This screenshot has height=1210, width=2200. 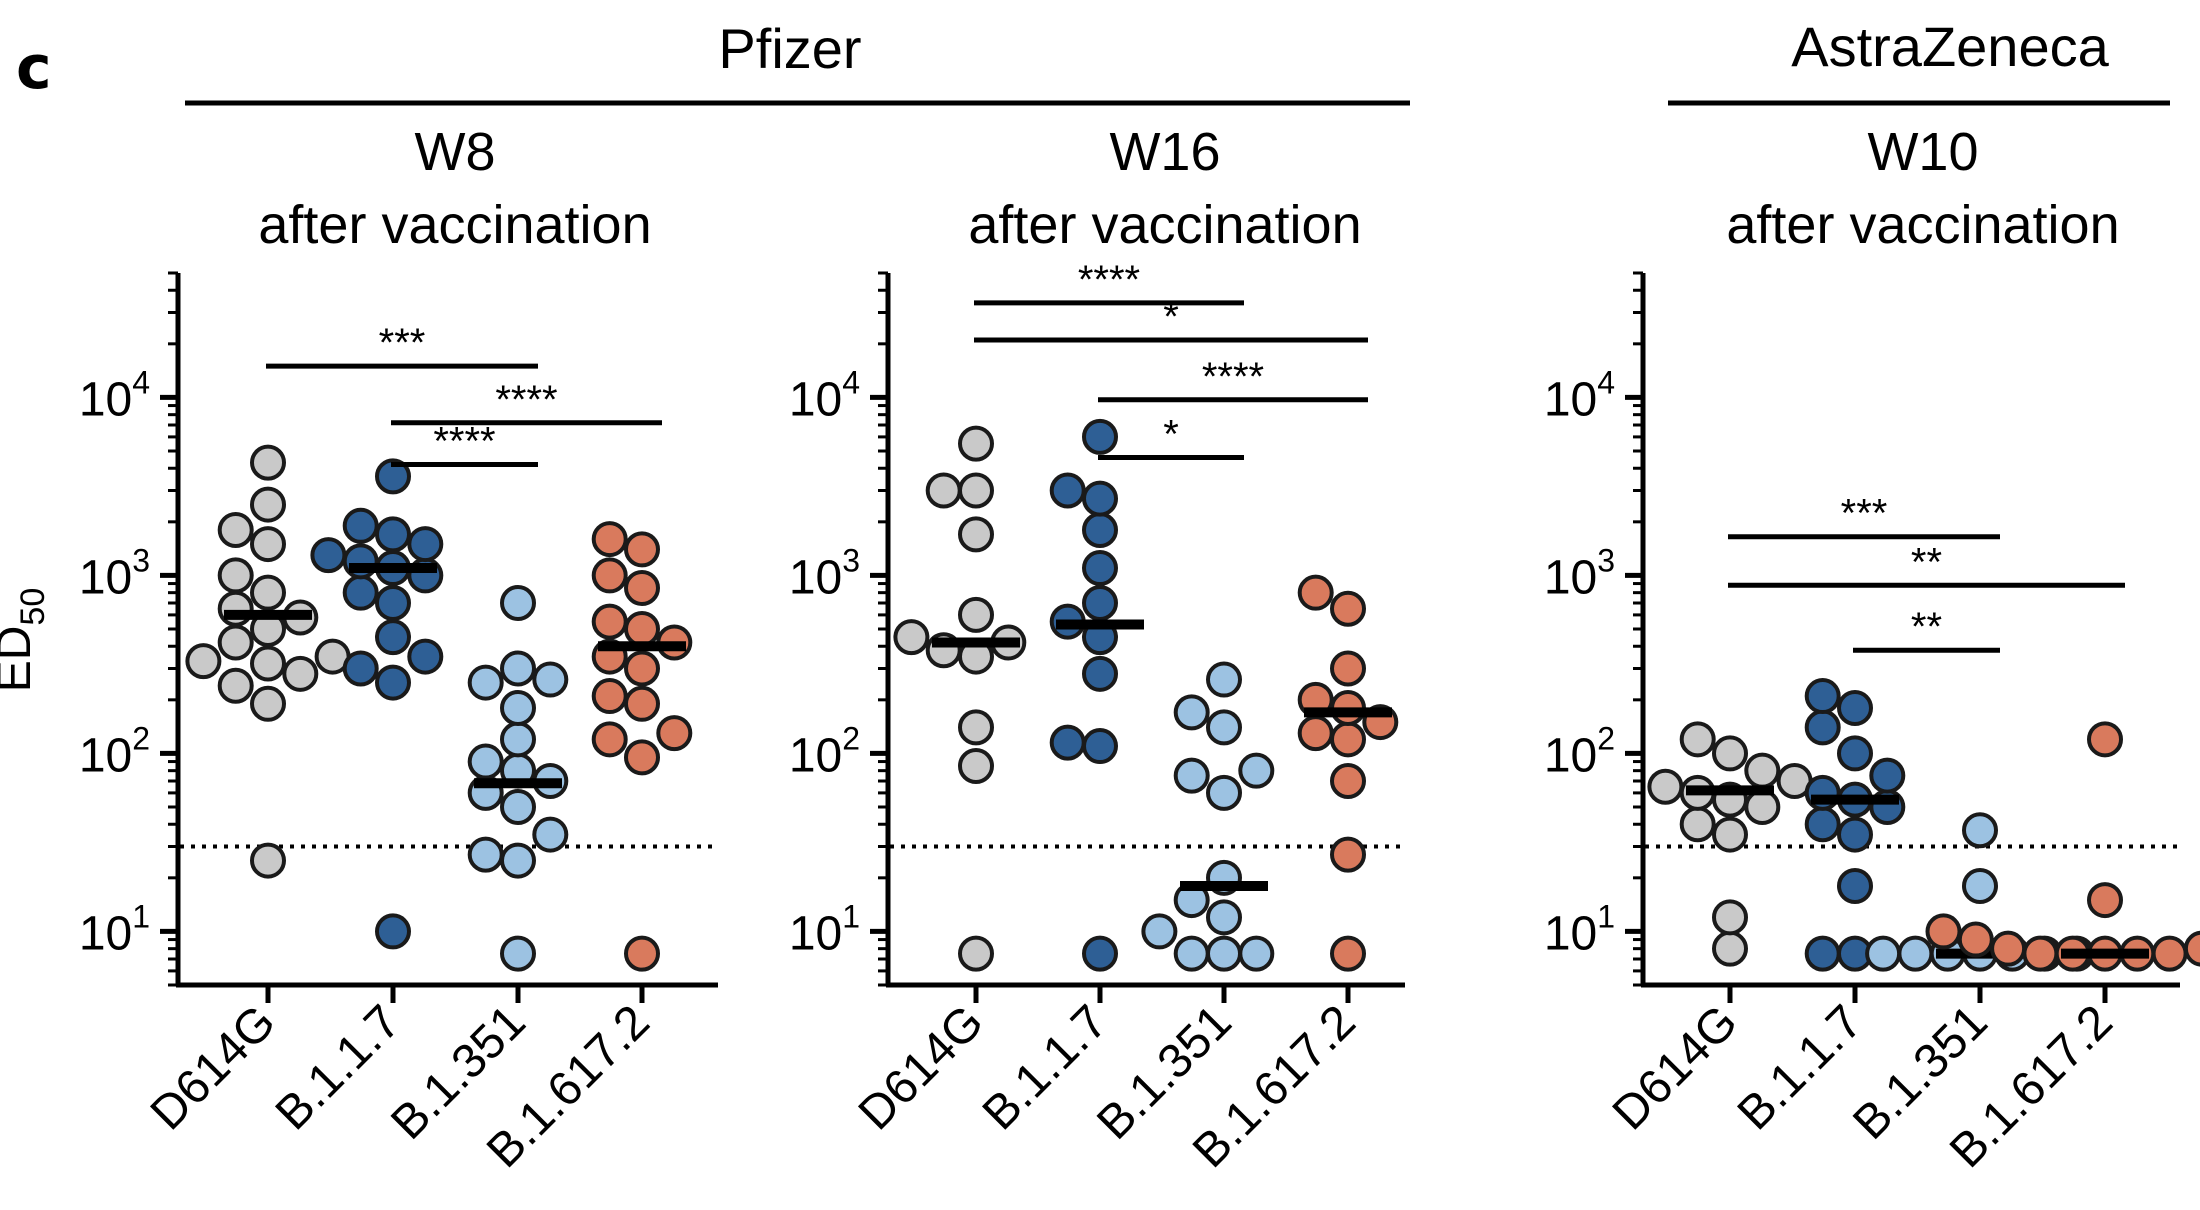 What do you see at coordinates (789, 48) in the screenshot?
I see `group-label-pfizer: Pfizer` at bounding box center [789, 48].